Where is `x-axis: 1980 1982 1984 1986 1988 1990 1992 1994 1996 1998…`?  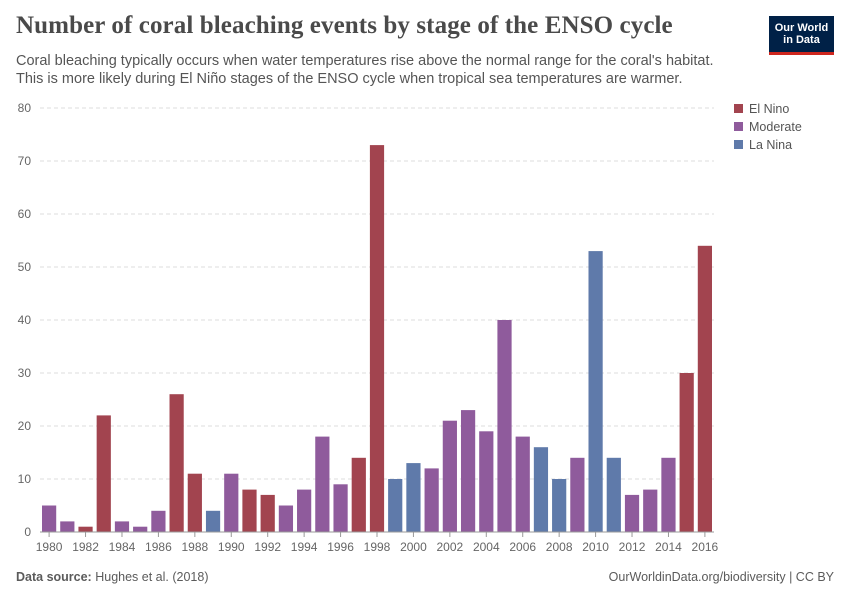 x-axis: 1980 1982 1984 1986 1988 1990 1992 1994 1996 1998… is located at coordinates (377, 542).